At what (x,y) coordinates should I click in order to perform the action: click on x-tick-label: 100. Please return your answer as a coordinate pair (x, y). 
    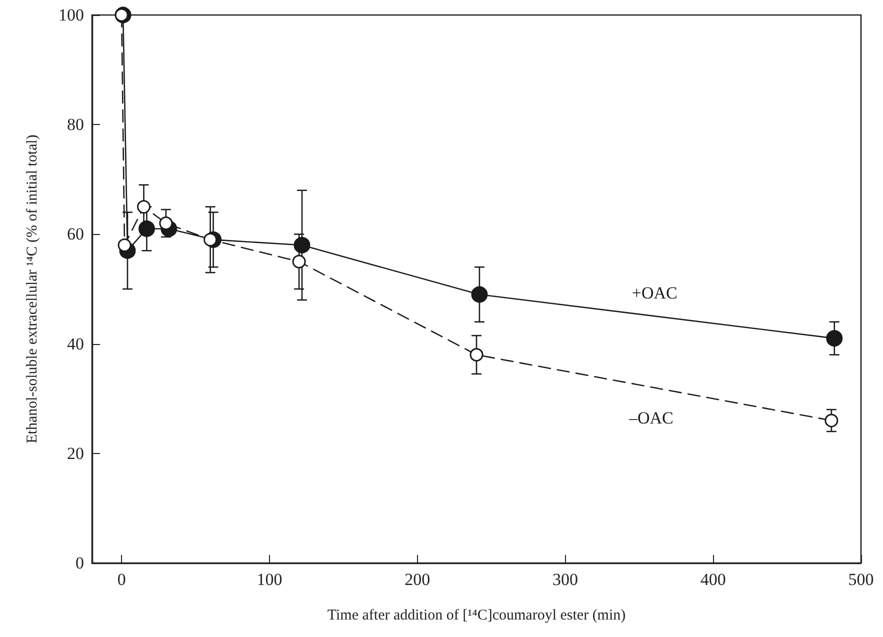
    Looking at the image, I should click on (269, 579).